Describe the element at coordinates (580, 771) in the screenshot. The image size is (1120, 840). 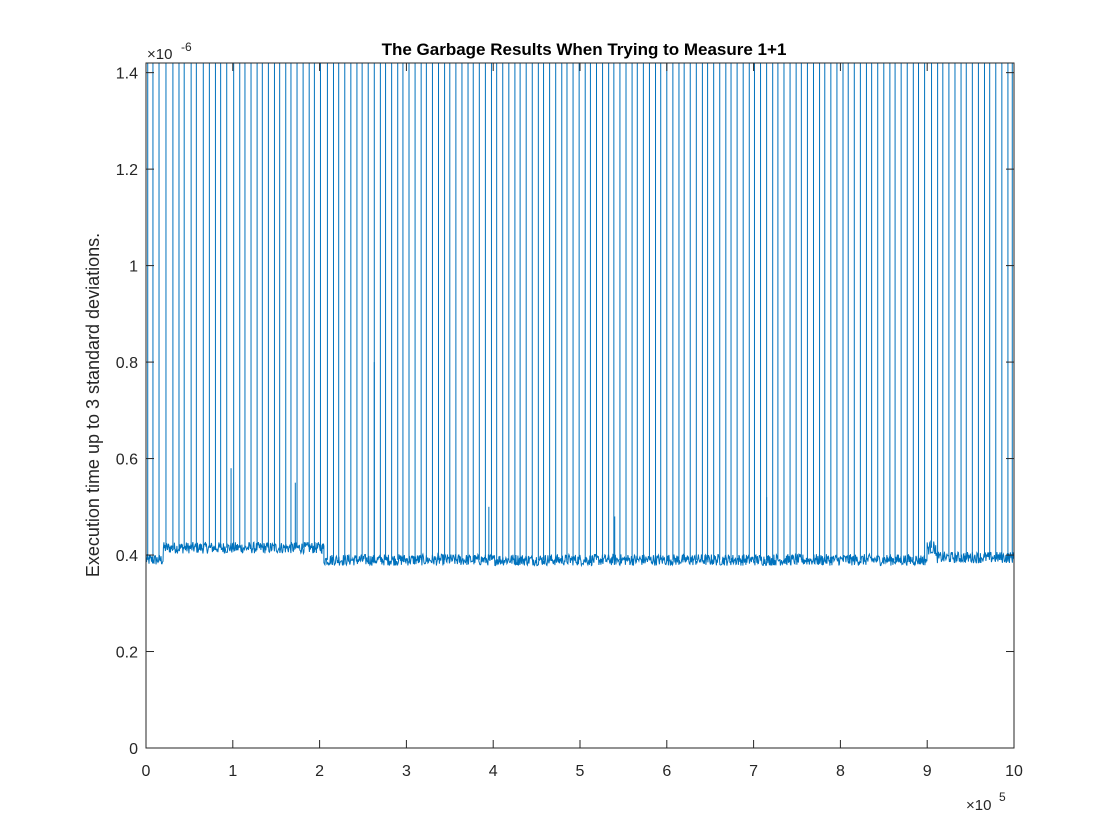
I see `x-tick-label: 5` at that location.